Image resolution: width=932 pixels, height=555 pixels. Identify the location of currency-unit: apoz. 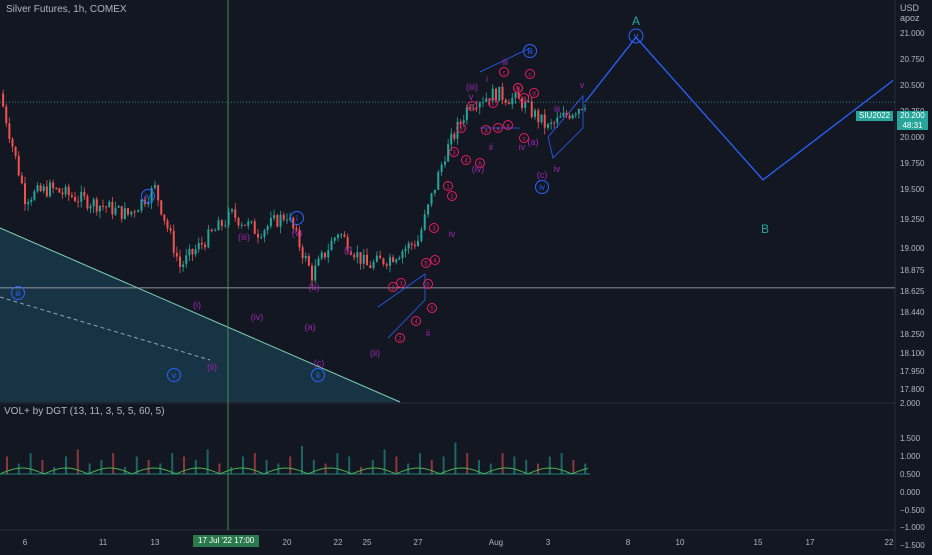
(910, 18).